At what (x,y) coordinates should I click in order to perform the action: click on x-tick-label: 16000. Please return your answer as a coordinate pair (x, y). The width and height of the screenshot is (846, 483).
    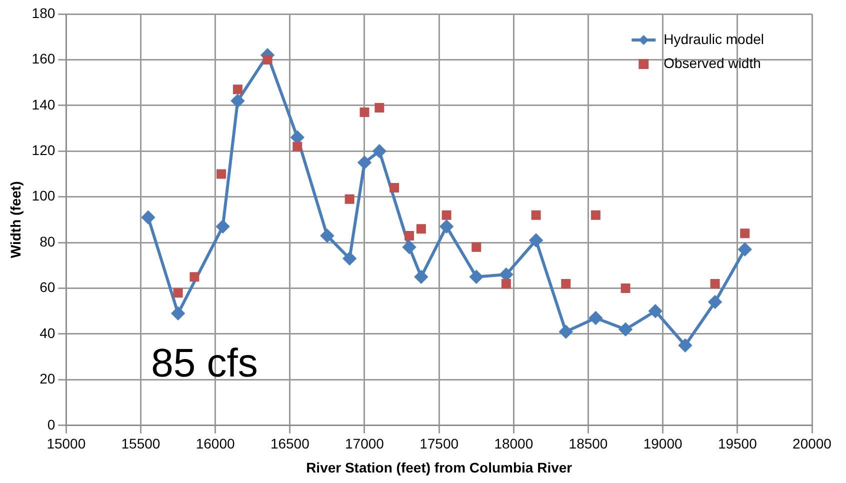
    Looking at the image, I should click on (216, 444).